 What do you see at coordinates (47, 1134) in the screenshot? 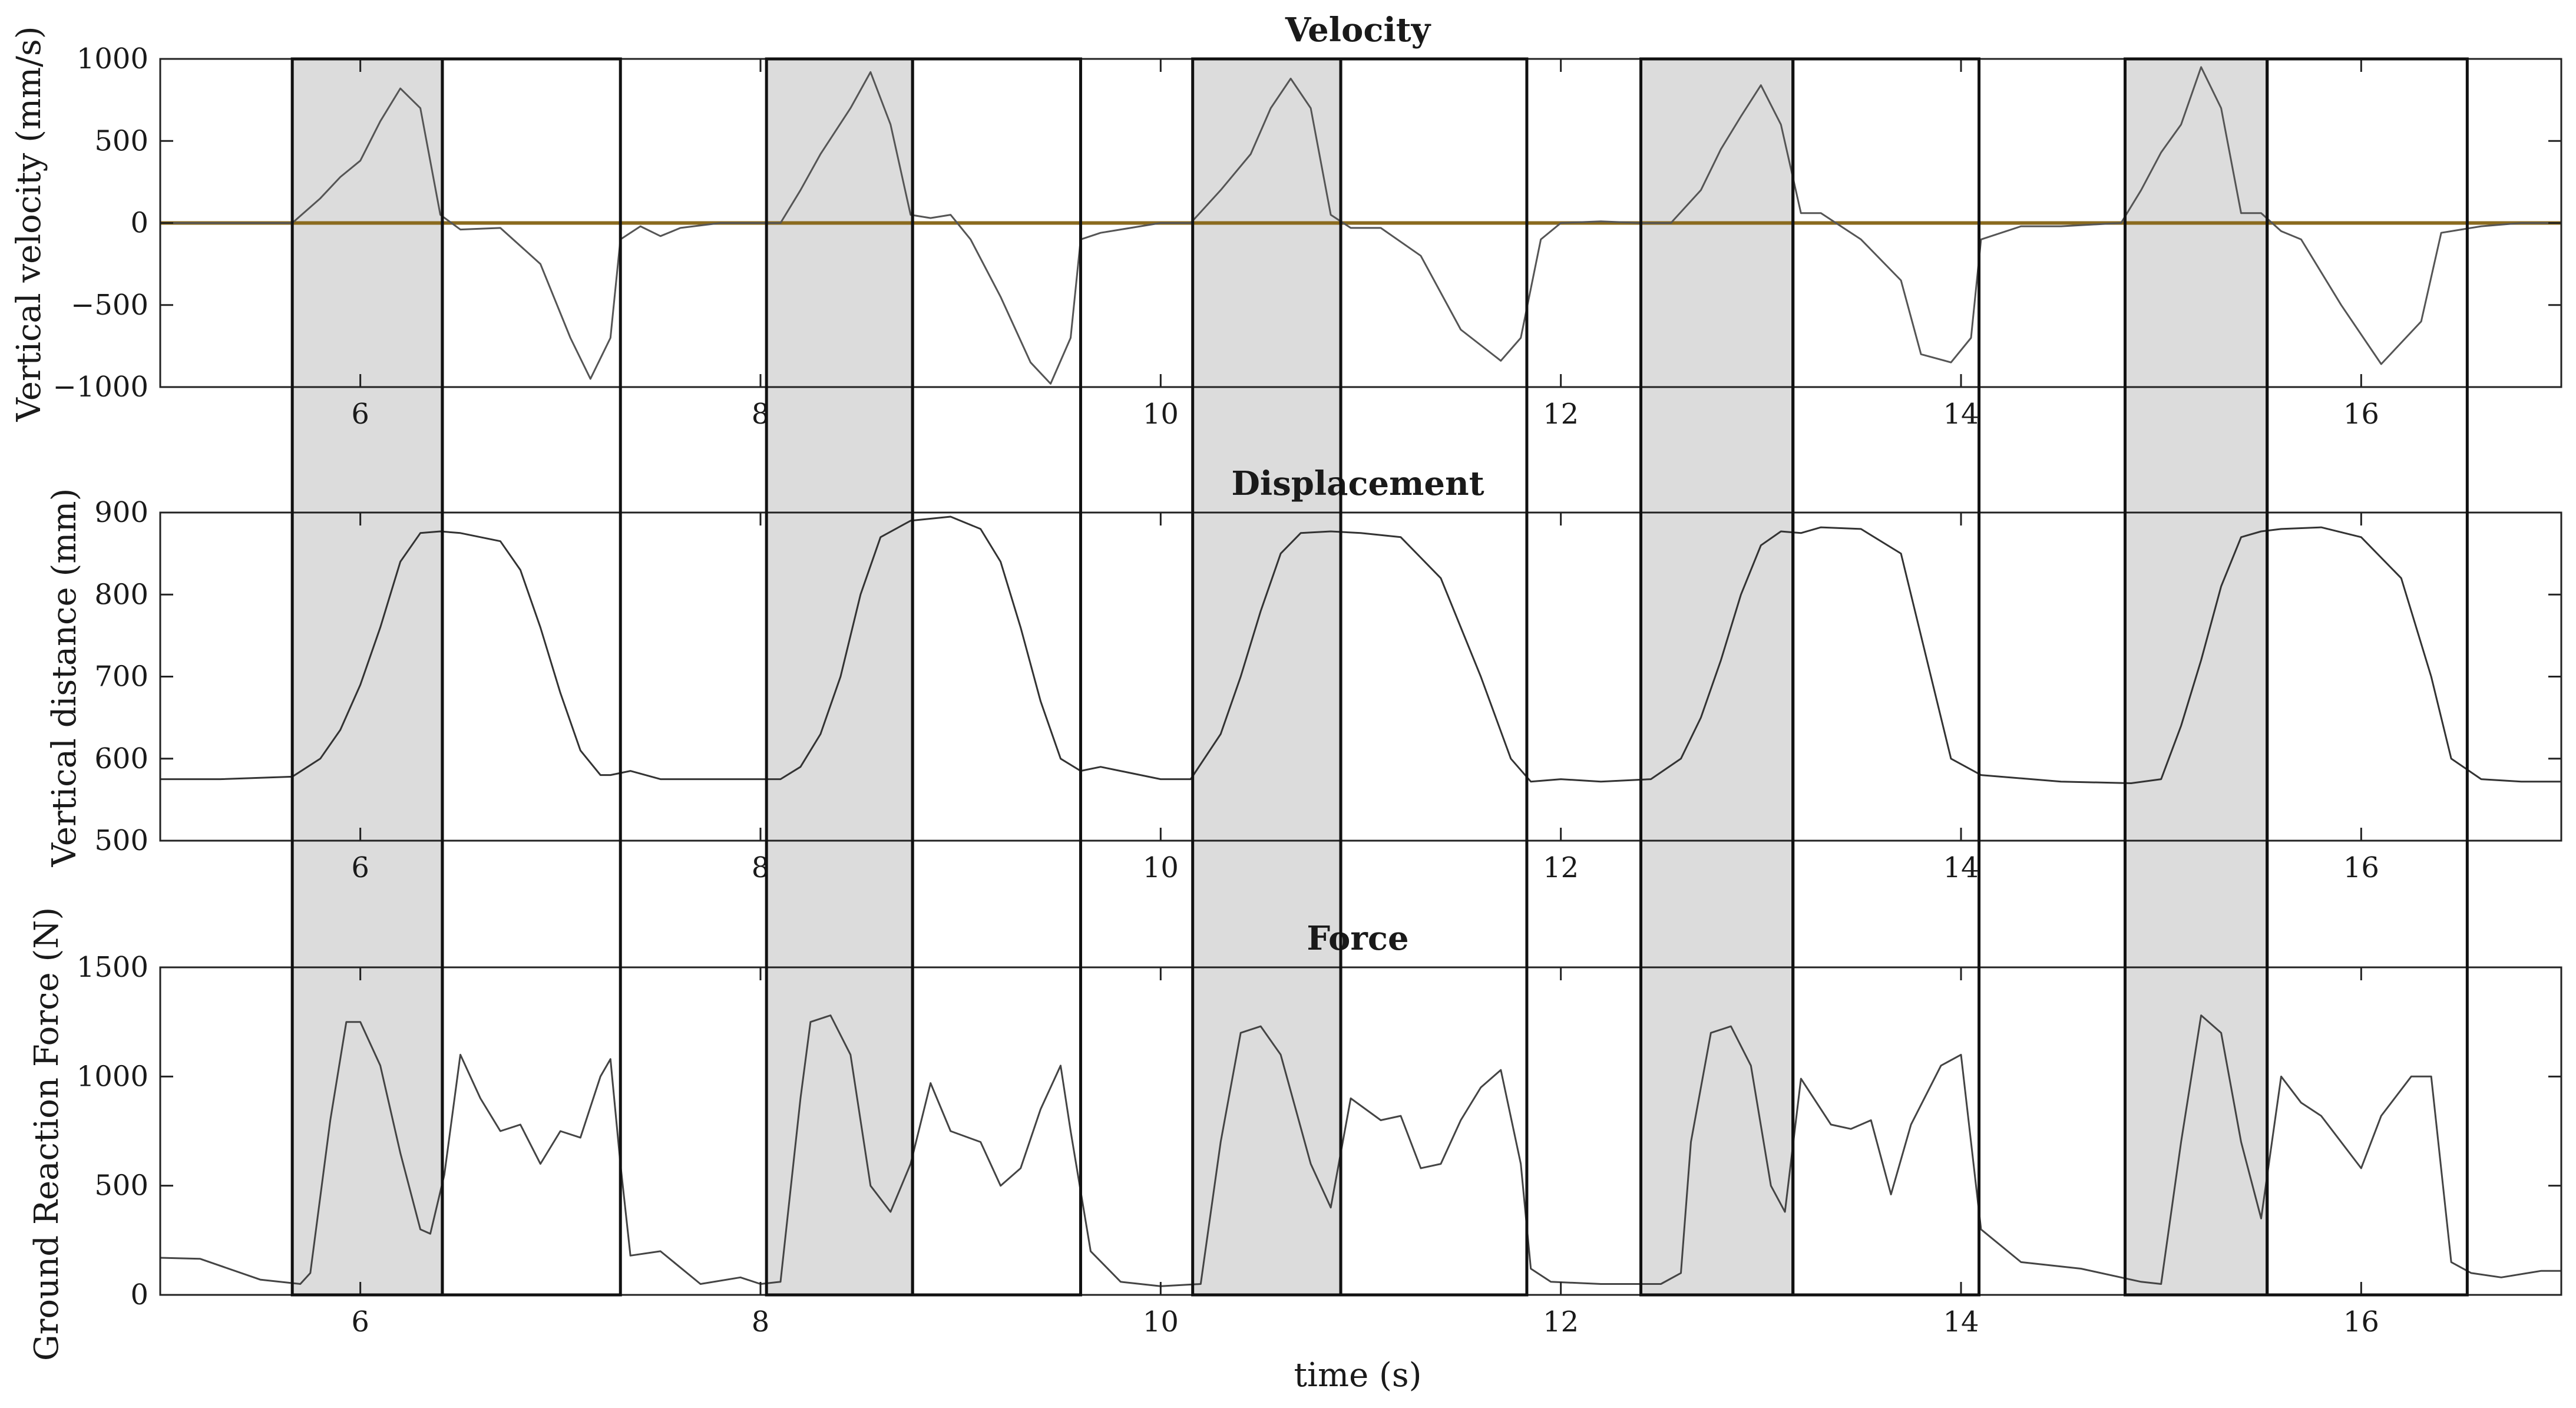
I see `force-y-axis-label: Ground Reaction Force (N)` at bounding box center [47, 1134].